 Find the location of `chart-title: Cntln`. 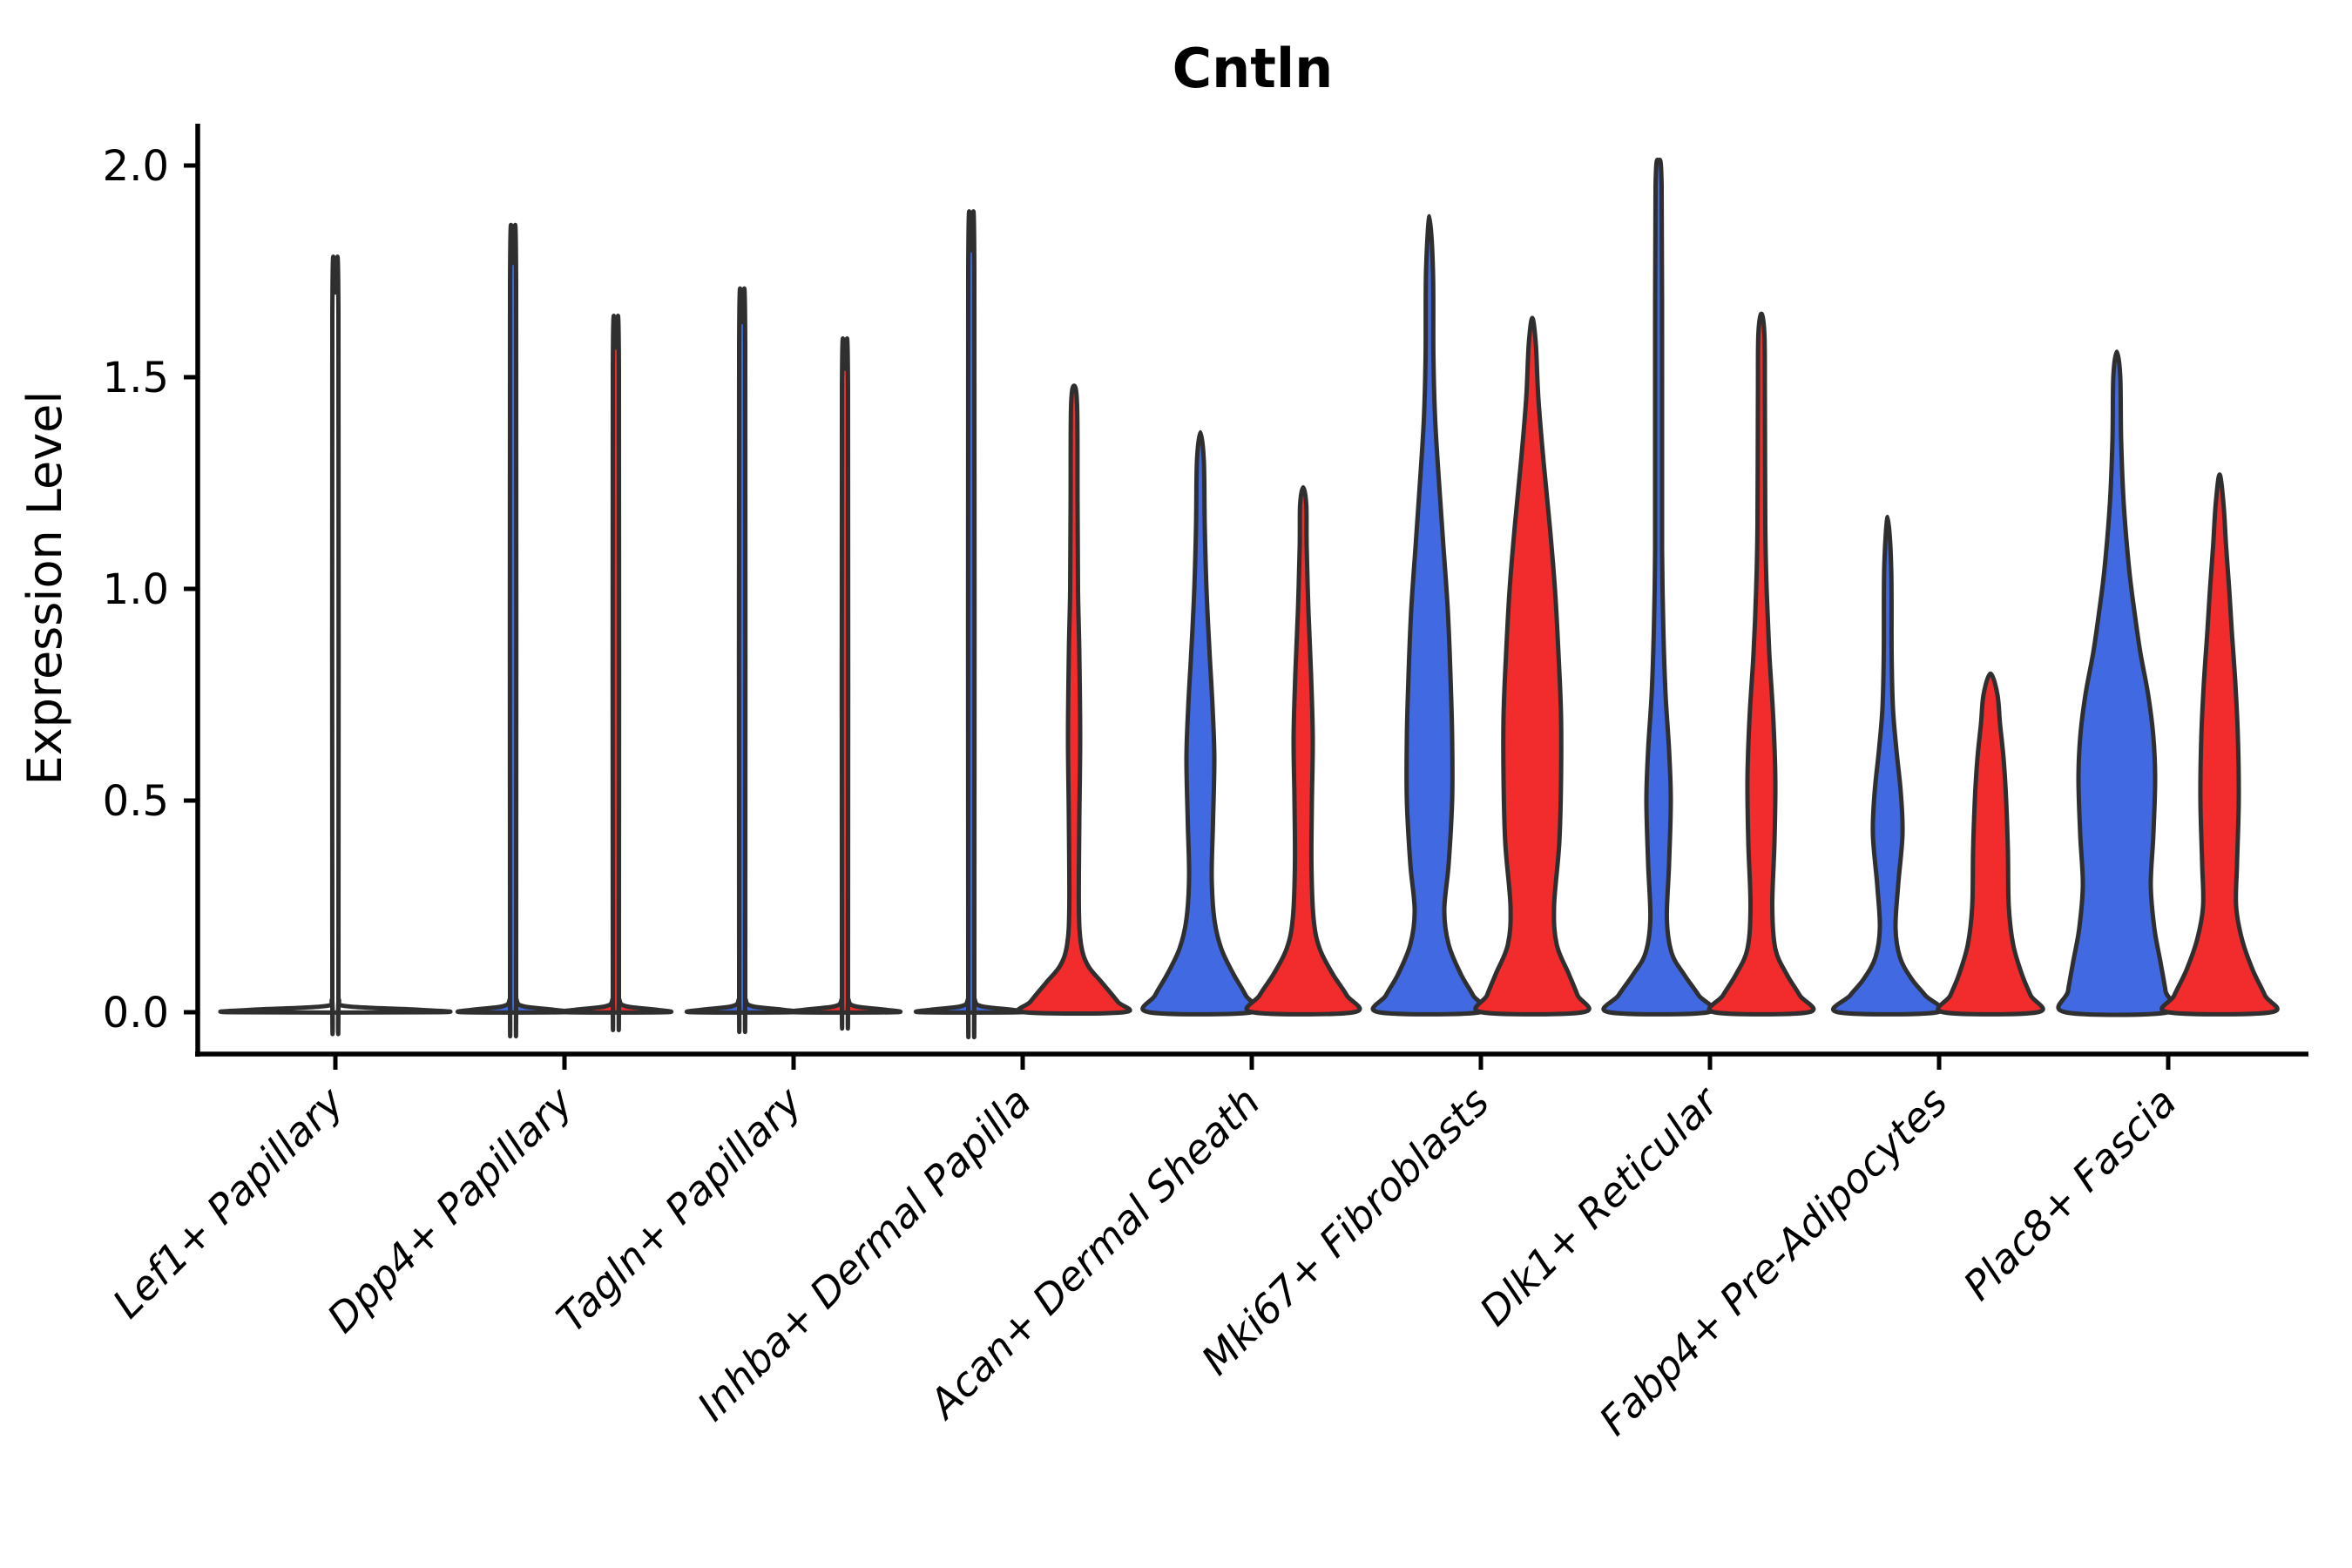

chart-title: Cntln is located at coordinates (1253, 68).